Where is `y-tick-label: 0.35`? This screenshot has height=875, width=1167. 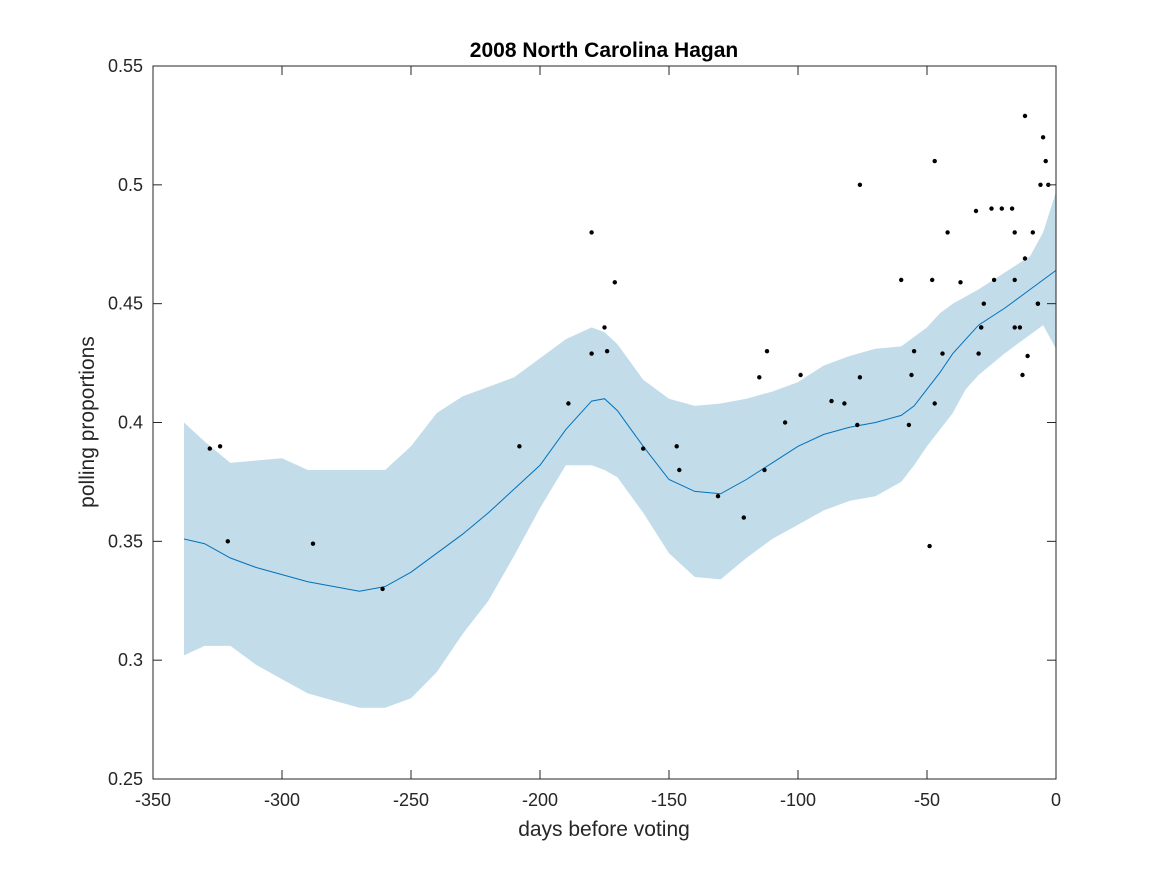 y-tick-label: 0.35 is located at coordinates (125, 541).